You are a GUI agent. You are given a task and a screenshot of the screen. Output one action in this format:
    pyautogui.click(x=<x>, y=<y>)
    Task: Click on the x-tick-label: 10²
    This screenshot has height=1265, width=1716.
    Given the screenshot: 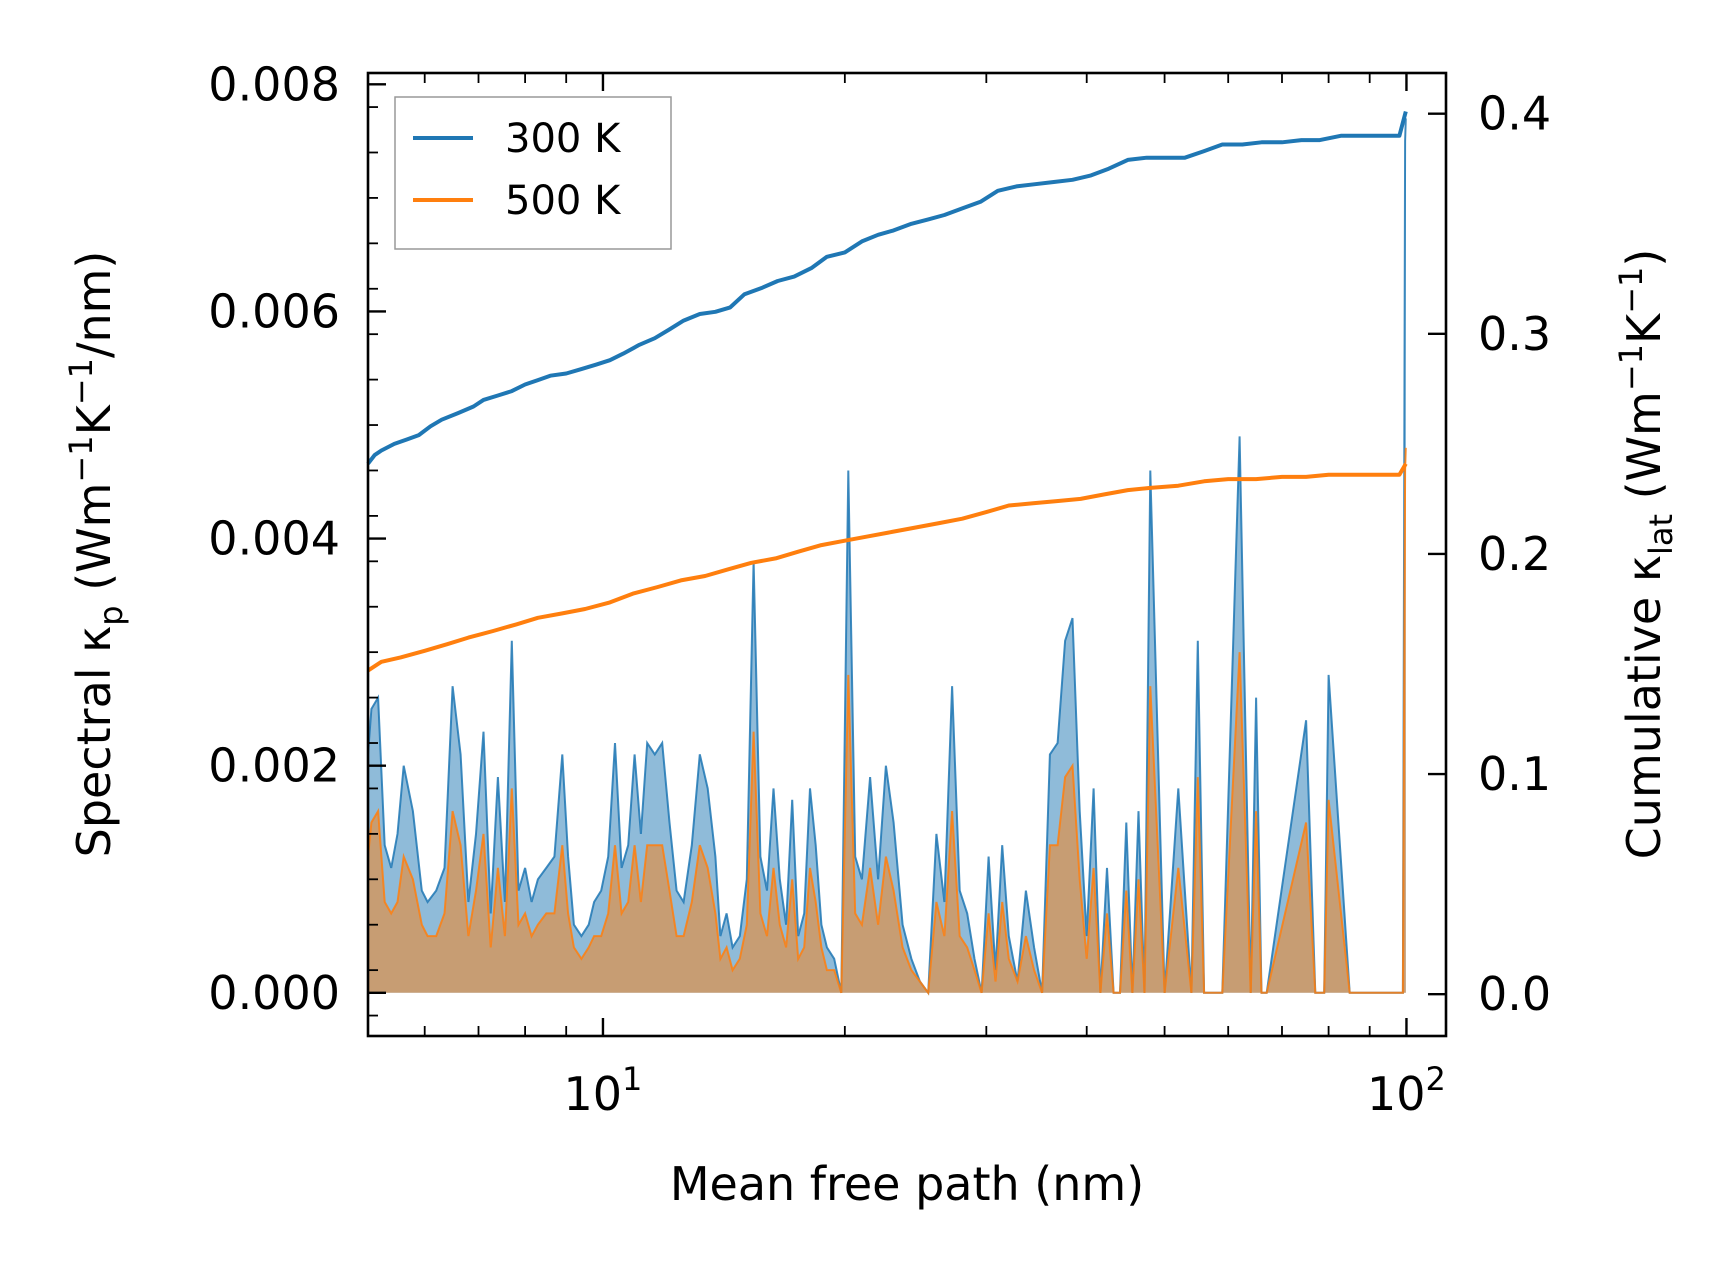 What is the action you would take?
    pyautogui.click(x=1406, y=1090)
    